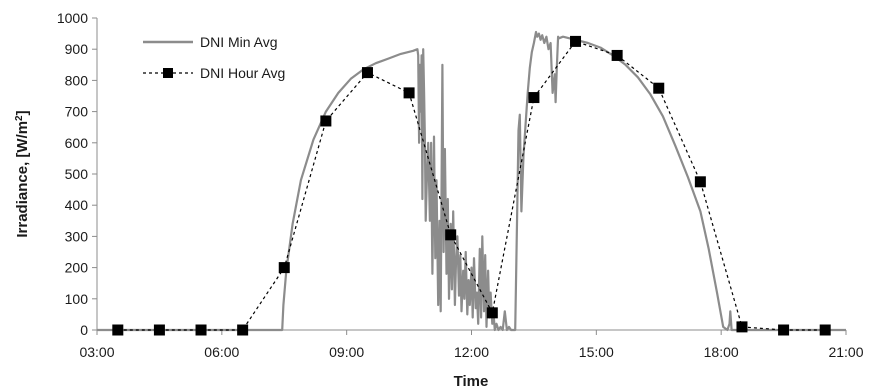 The width and height of the screenshot is (876, 389). I want to click on y-tick-label: 900, so click(77, 49).